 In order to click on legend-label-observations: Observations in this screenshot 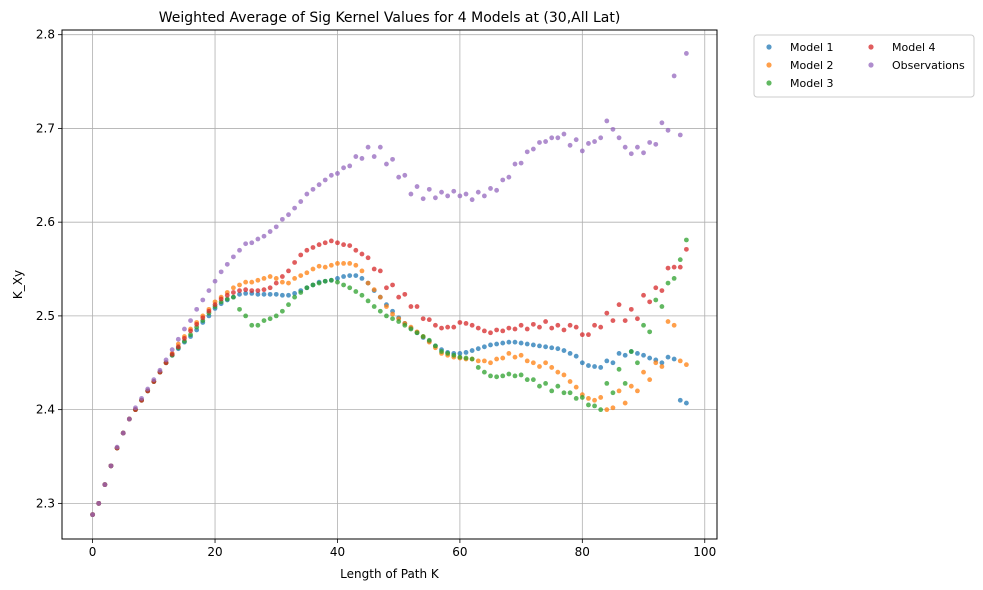, I will do `click(928, 65)`.